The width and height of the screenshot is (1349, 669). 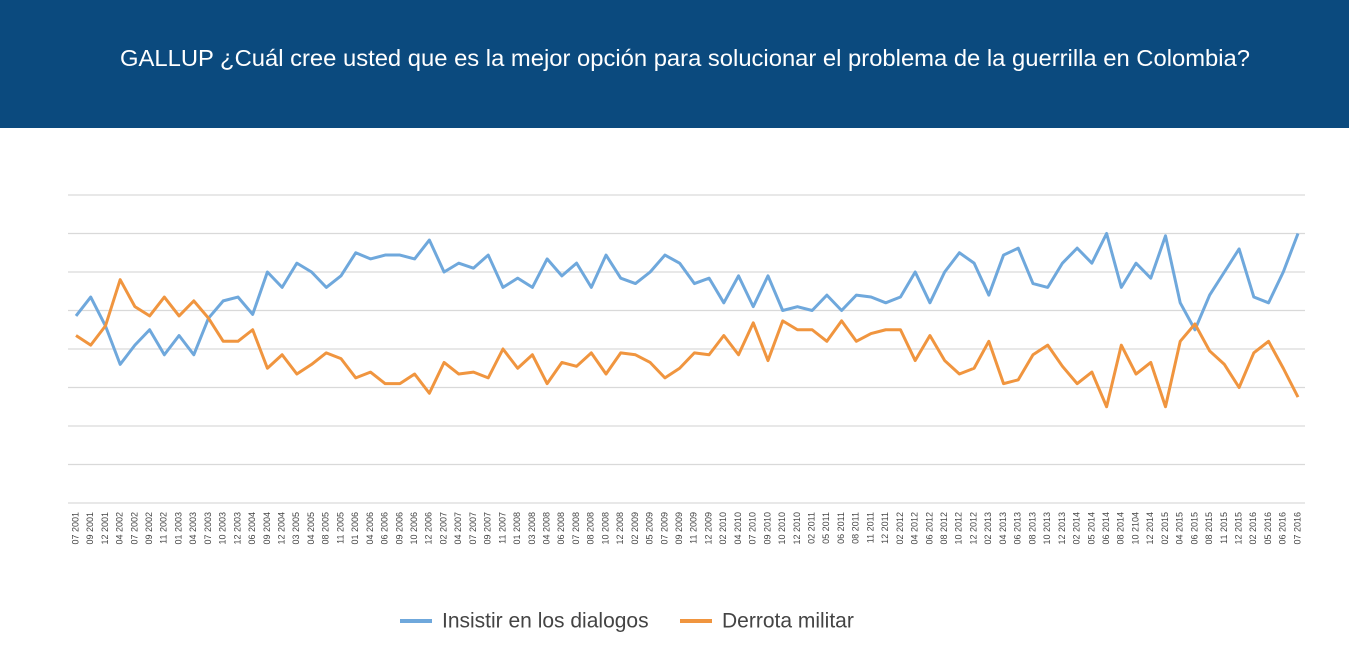 I want to click on x-tick-label: 04 2015, so click(x=1180, y=528).